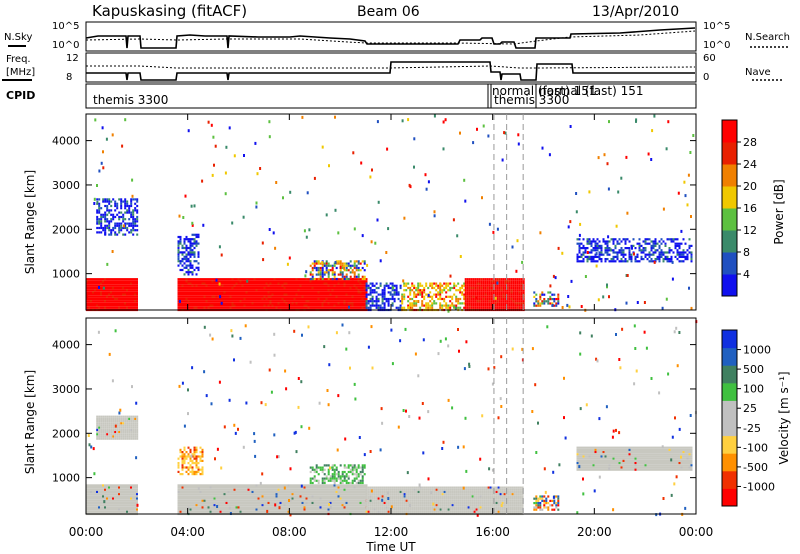 This screenshot has width=800, height=554. I want to click on freq-label-2: [MHz], so click(20, 72).